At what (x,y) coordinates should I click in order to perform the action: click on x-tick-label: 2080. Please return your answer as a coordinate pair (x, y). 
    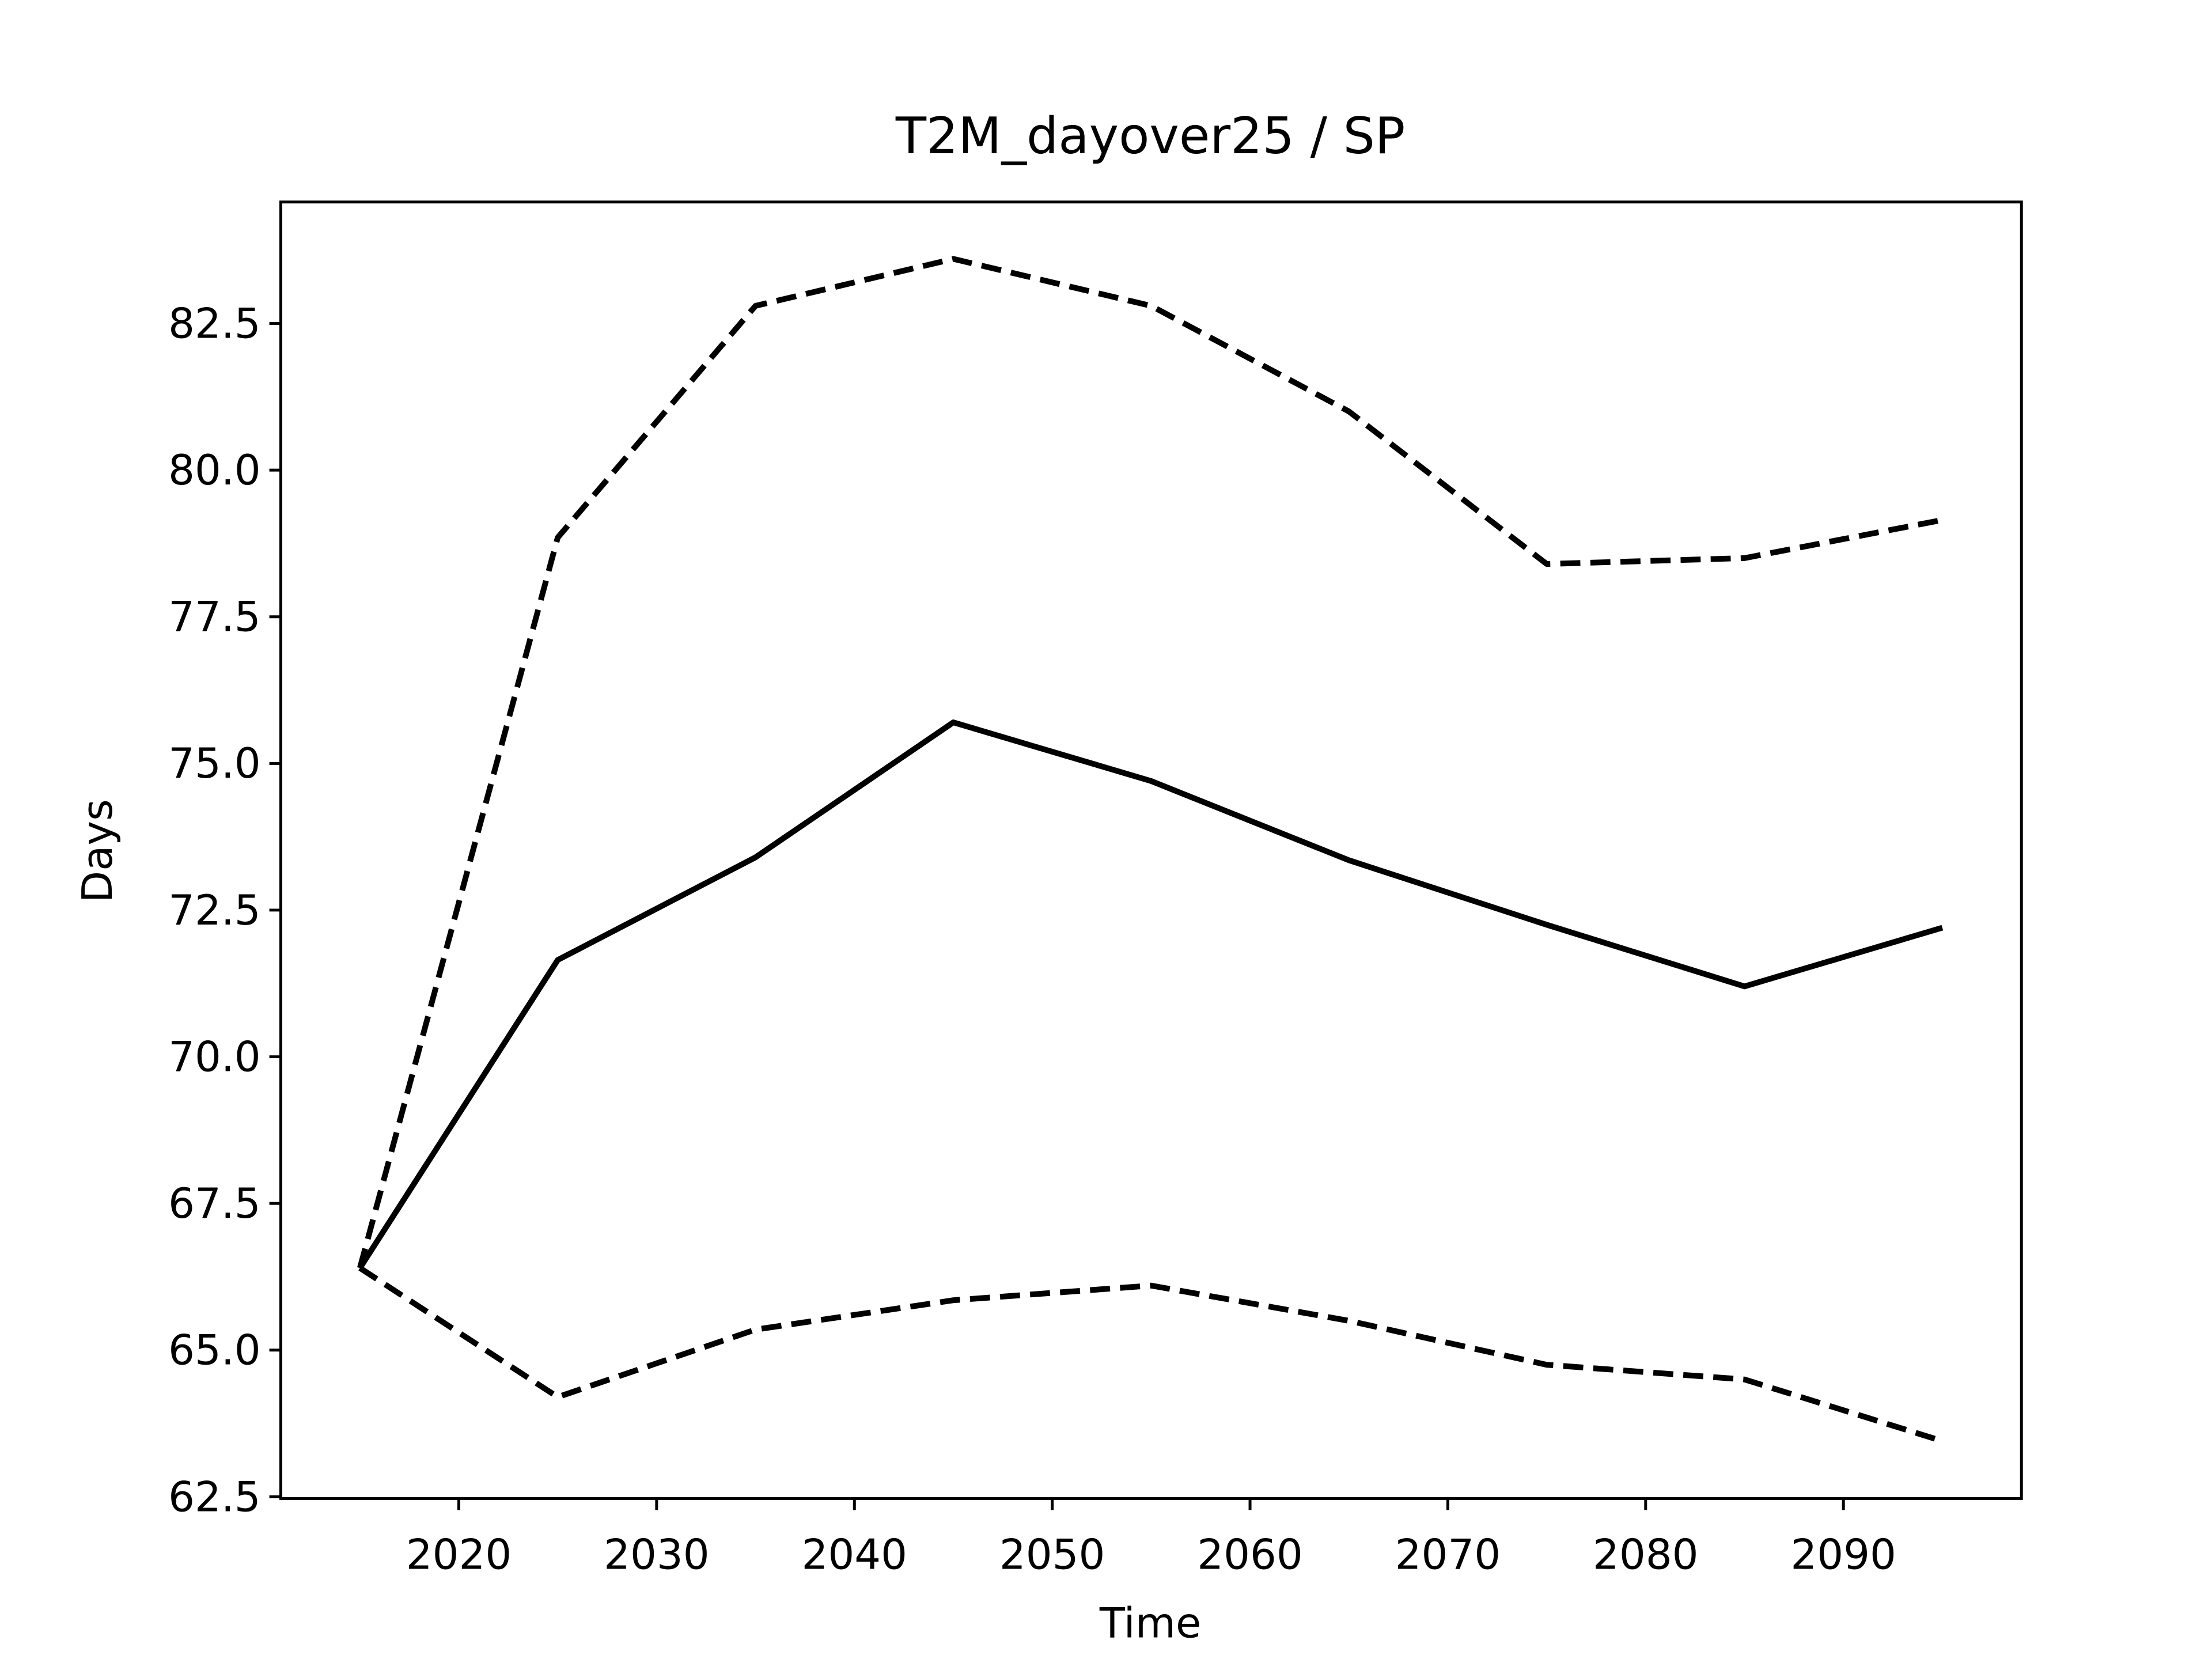
    Looking at the image, I should click on (1646, 1555).